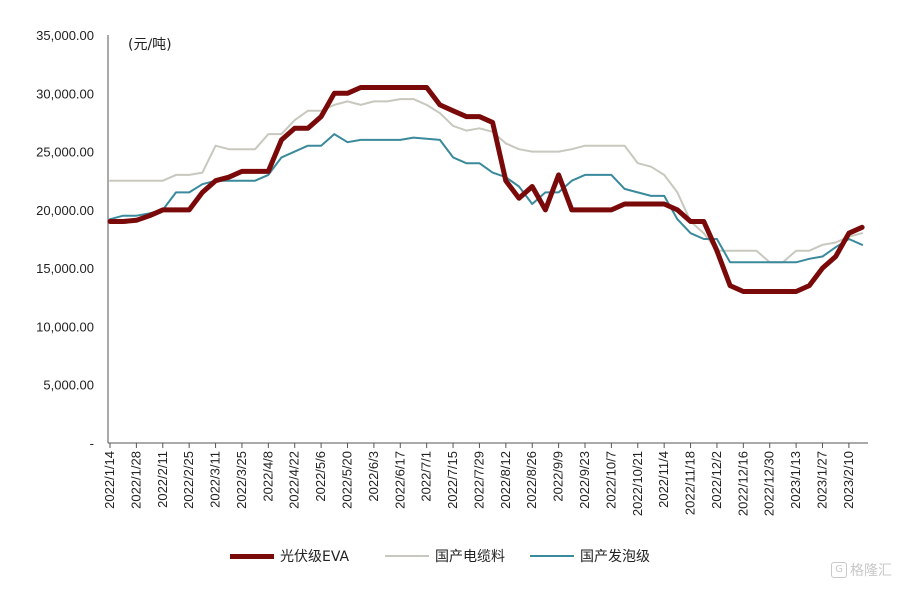  Describe the element at coordinates (109, 480) in the screenshot. I see `x-tick-label: 2022/1/14` at that location.